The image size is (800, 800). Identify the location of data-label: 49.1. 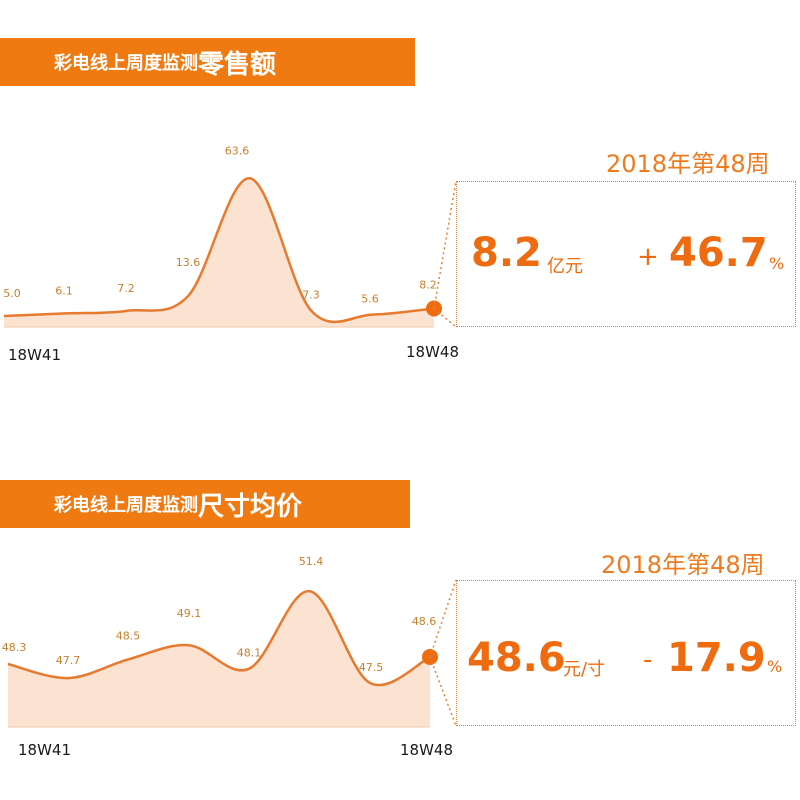
(189, 613).